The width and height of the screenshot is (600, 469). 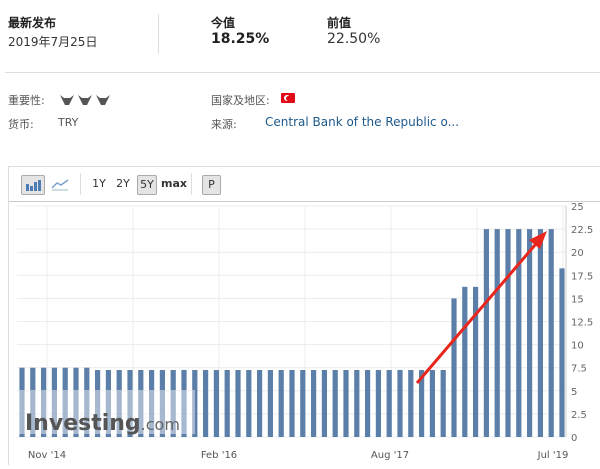 I want to click on y-tick-label: 15, so click(x=577, y=299).